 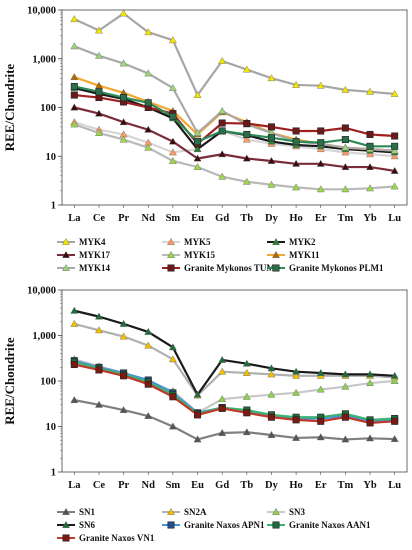 I want to click on legend-item: SN3, so click(x=286, y=512).